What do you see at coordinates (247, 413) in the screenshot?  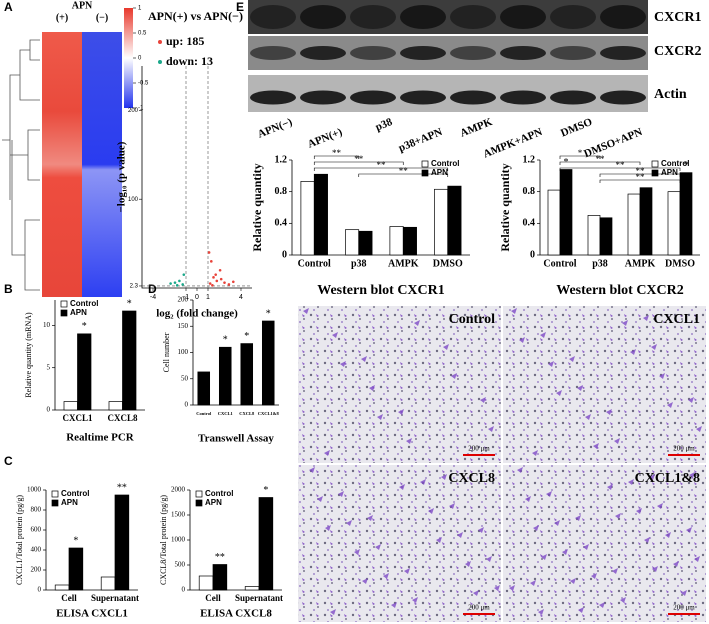 I see `x-tick-label: CXCL8` at bounding box center [247, 413].